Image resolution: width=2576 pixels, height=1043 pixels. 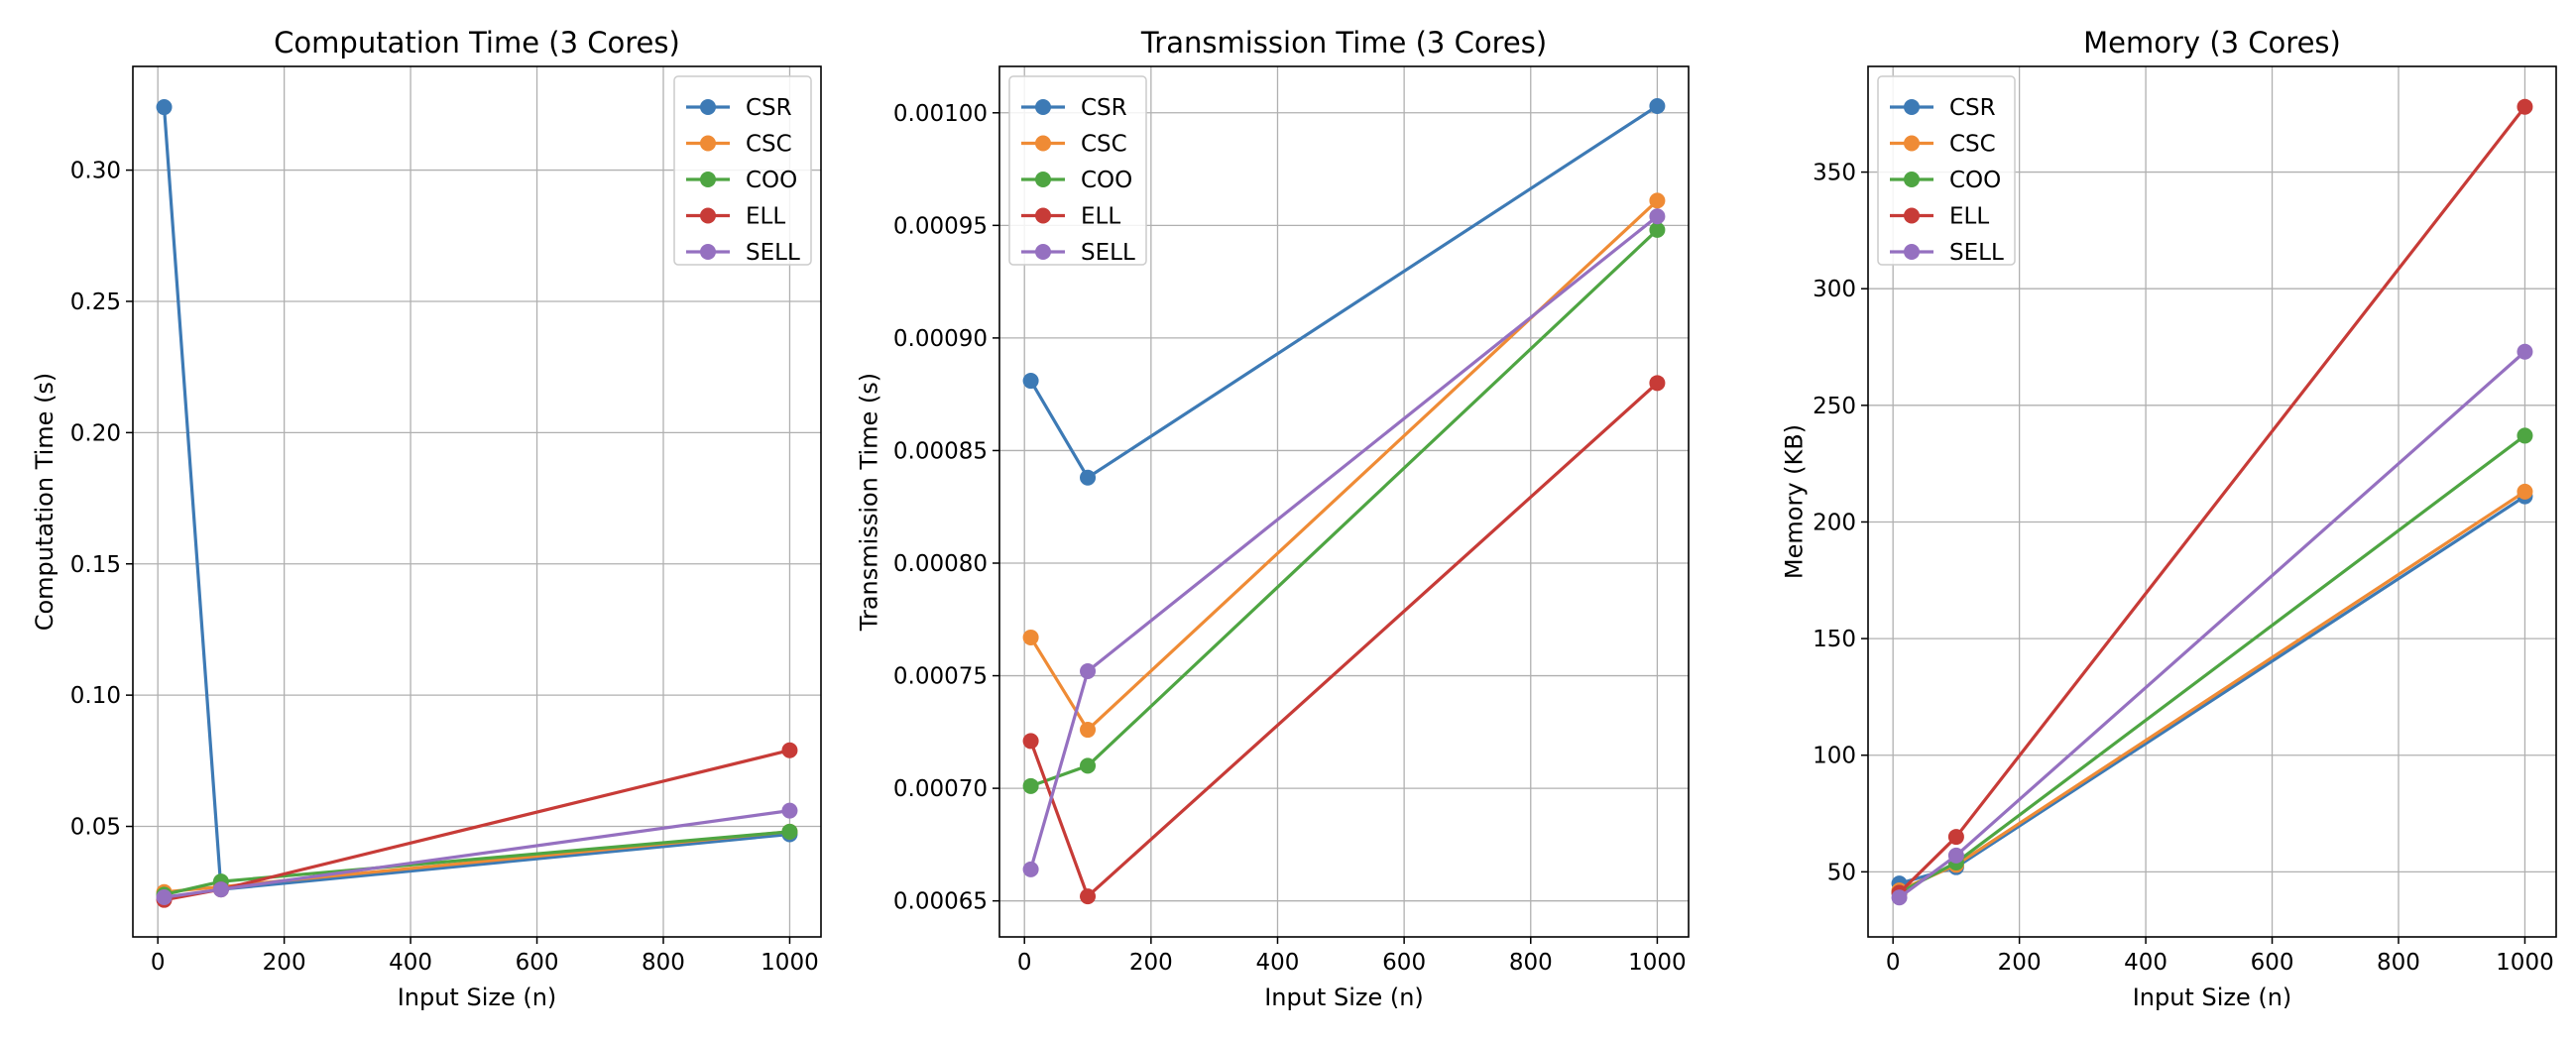 I want to click on y-axis-label: Transmission Time (s), so click(x=870, y=502).